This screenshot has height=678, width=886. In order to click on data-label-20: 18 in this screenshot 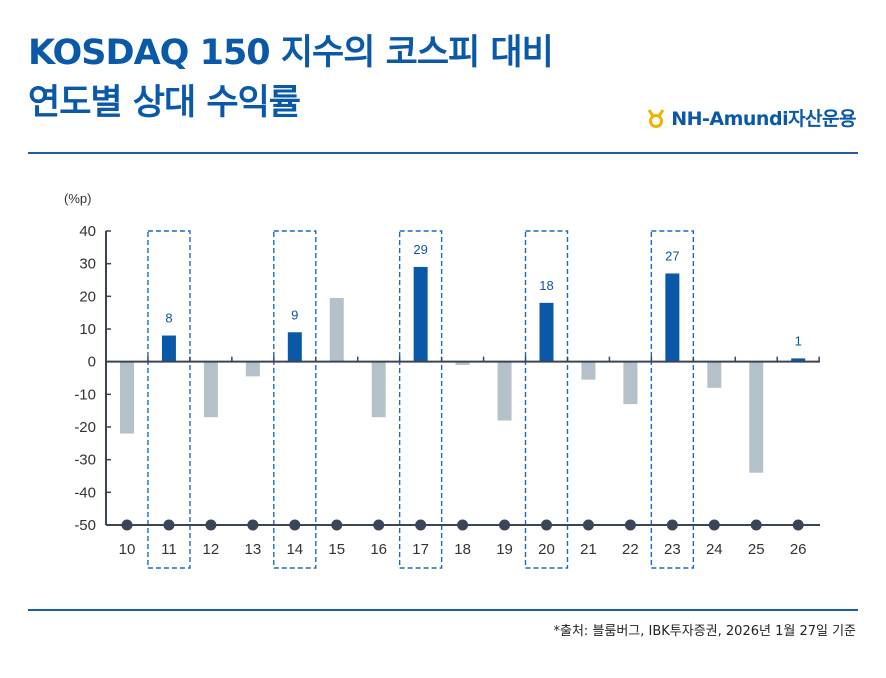, I will do `click(546, 285)`.